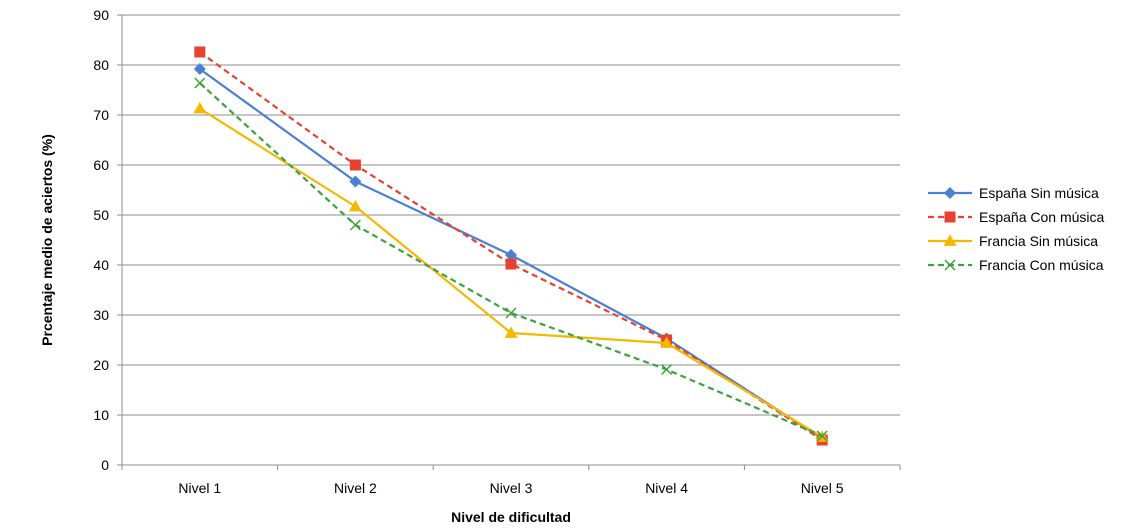 The height and width of the screenshot is (531, 1148). Describe the element at coordinates (101, 265) in the screenshot. I see `y-tick-label: 40` at that location.